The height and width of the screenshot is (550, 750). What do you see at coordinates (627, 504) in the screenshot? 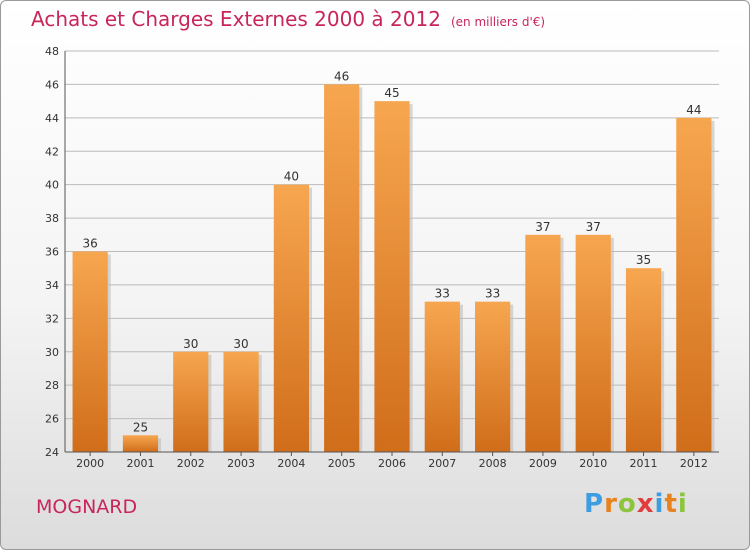
I see `logo-letter: o` at bounding box center [627, 504].